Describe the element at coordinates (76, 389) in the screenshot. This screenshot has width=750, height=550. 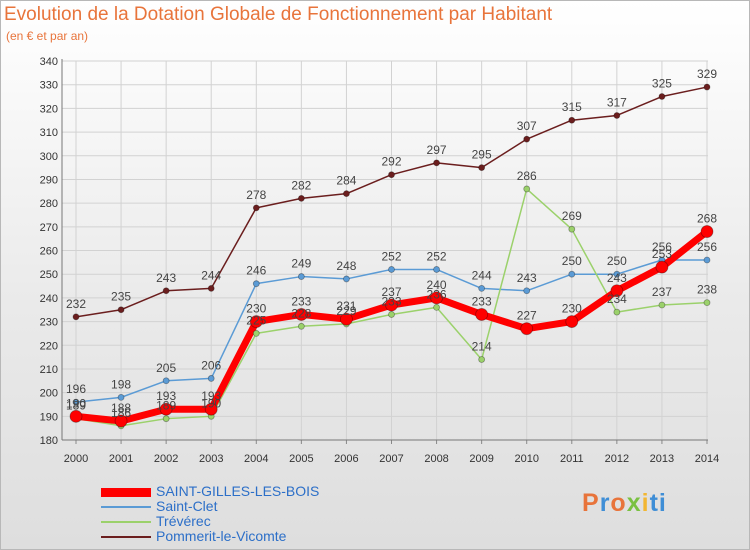
I see `data-label-saint-clet: 196` at that location.